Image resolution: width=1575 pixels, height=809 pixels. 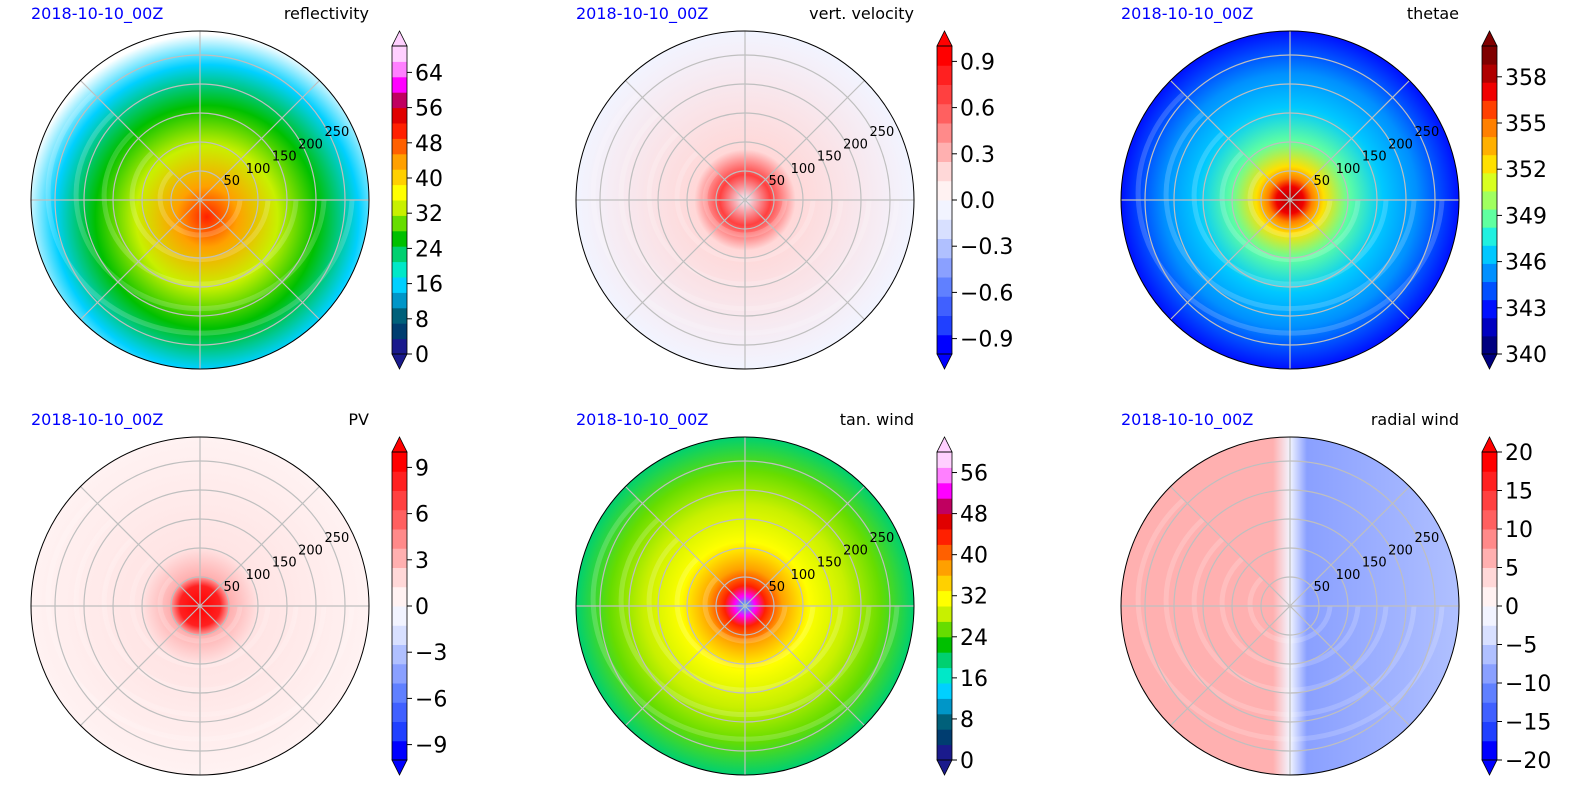 I want to click on radial-tick-label: 100, so click(x=803, y=169).